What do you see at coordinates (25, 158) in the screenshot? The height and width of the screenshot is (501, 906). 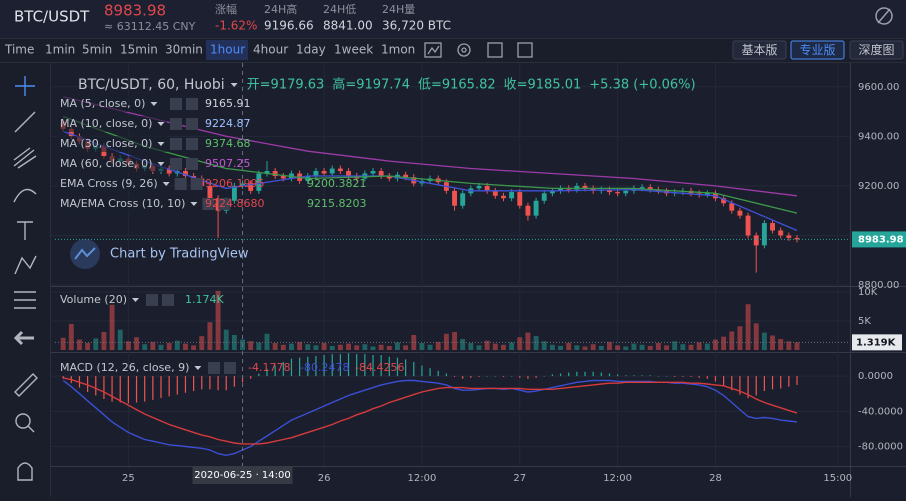 I see `fib-tool` at bounding box center [25, 158].